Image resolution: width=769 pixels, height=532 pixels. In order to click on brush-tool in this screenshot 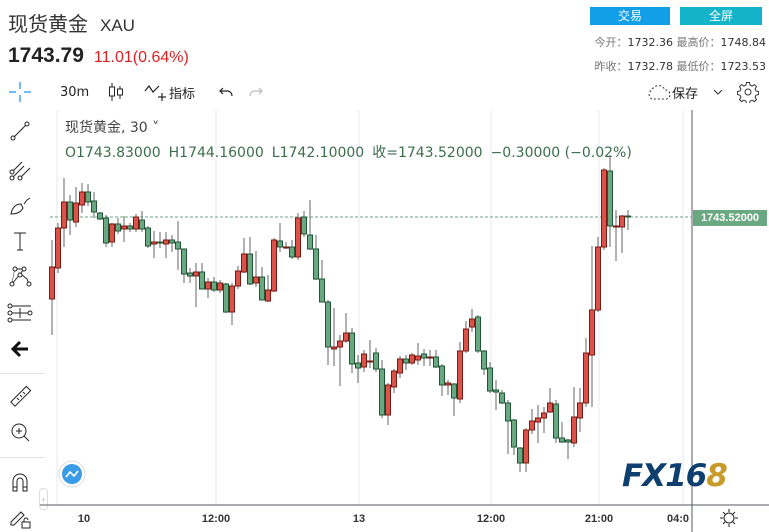, I will do `click(20, 206)`.